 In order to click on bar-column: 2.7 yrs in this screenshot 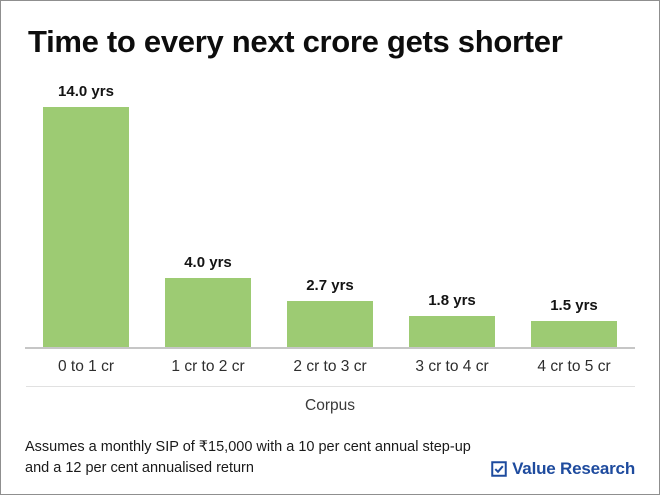, I will do `click(330, 312)`.